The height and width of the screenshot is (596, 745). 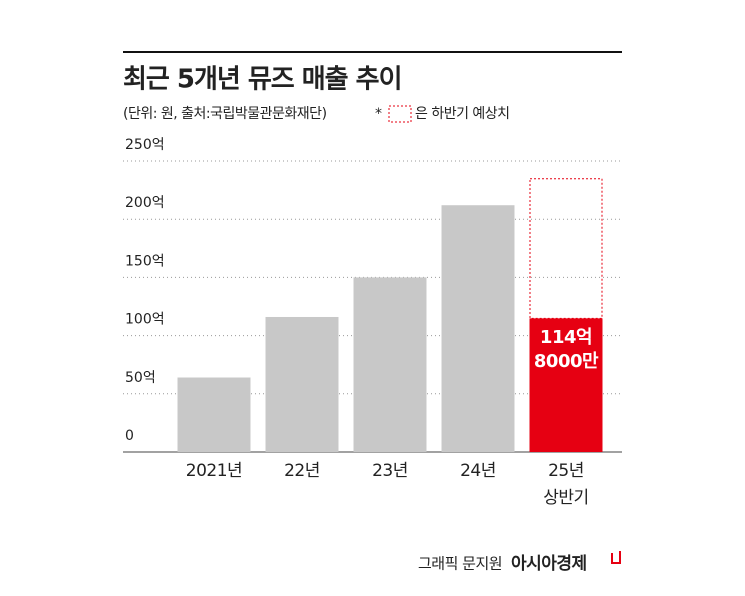 I want to click on y-tick-label: 0, so click(x=129, y=436).